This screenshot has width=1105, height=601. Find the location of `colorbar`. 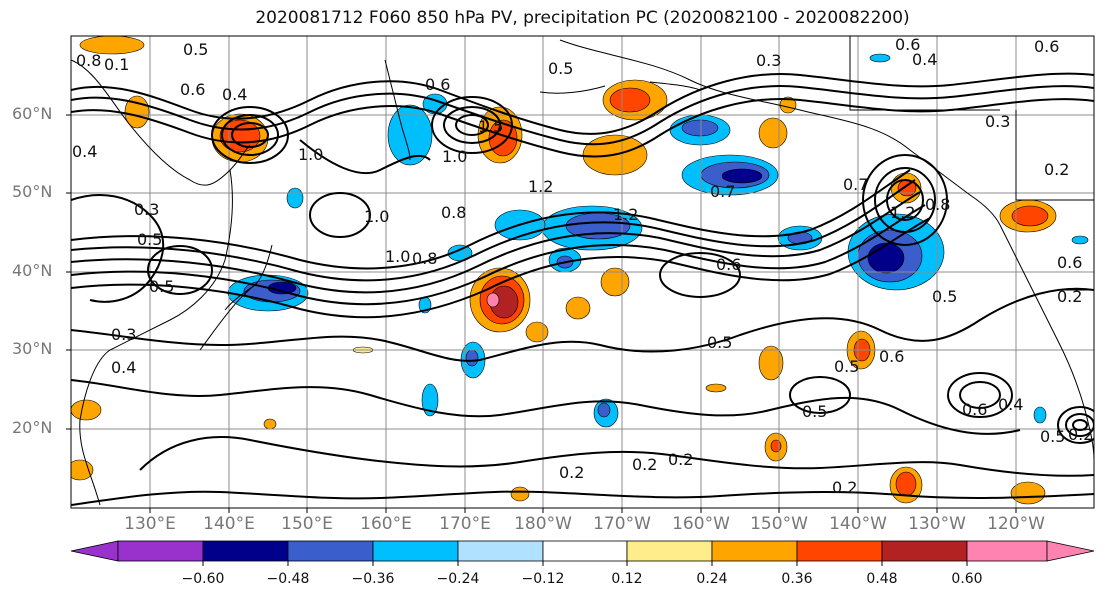

colorbar is located at coordinates (582, 551).